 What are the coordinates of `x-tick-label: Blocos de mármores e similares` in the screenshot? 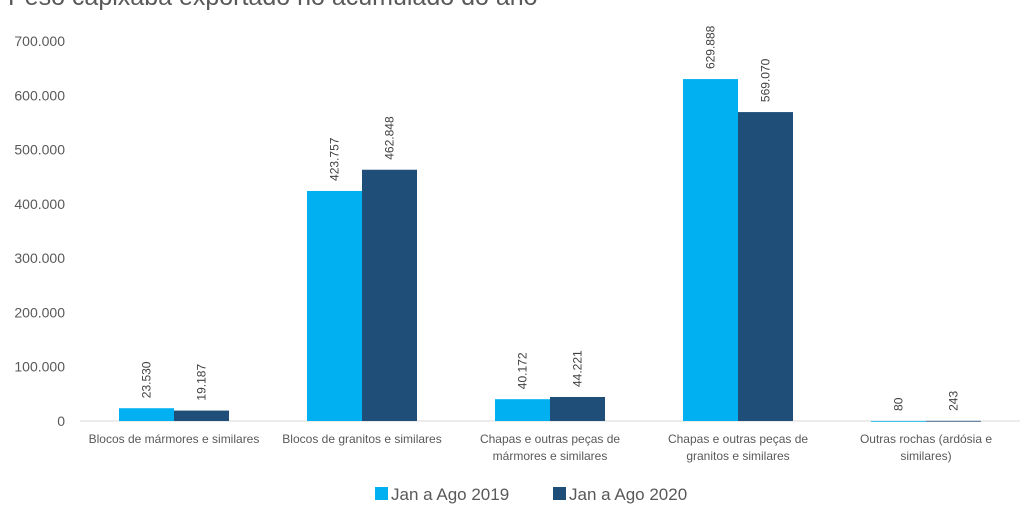 It's located at (174, 439).